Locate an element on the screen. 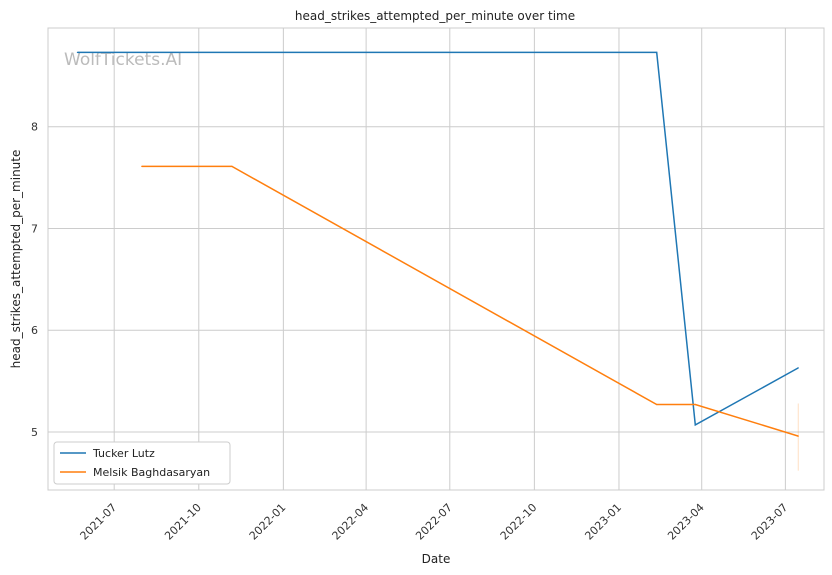 This screenshot has height=575, width=832. legend-box is located at coordinates (142, 463).